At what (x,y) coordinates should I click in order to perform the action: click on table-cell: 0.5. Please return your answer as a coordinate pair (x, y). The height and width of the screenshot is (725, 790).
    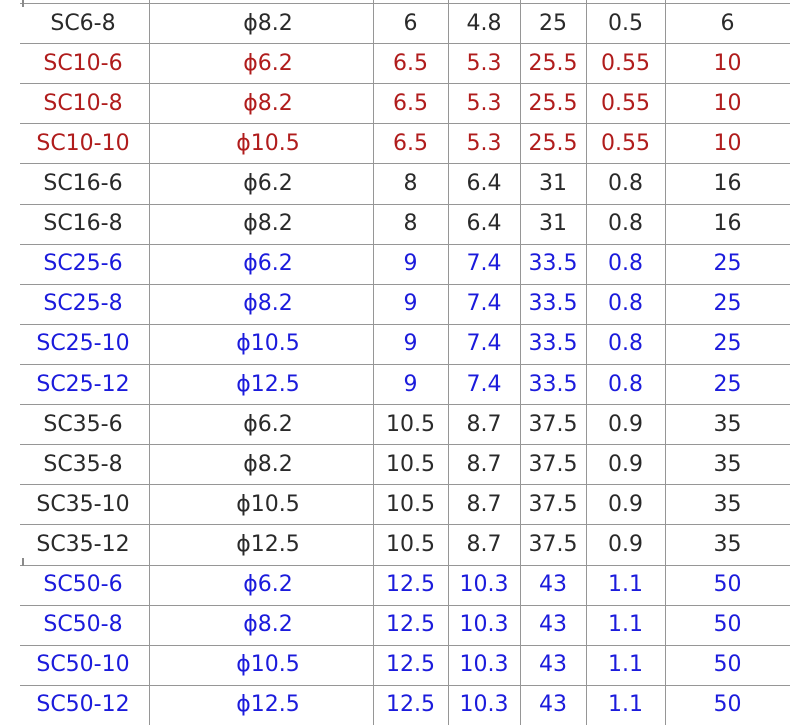
    Looking at the image, I should click on (625, 23).